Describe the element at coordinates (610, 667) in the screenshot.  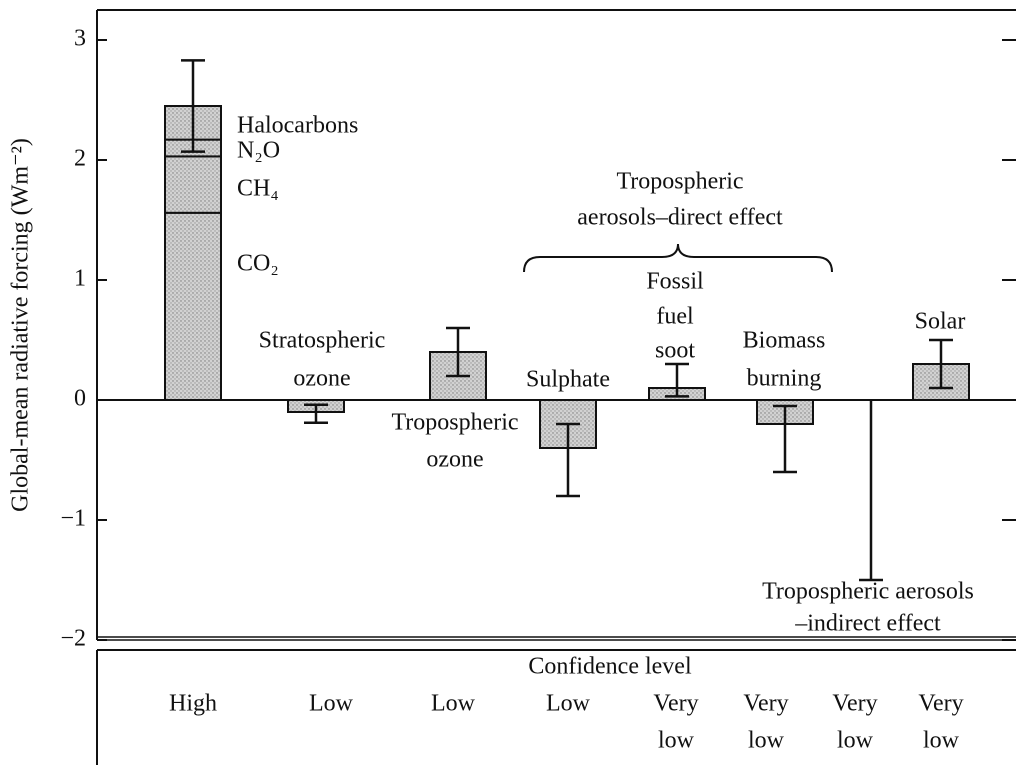
I see `confidence-title: Confidence level` at that location.